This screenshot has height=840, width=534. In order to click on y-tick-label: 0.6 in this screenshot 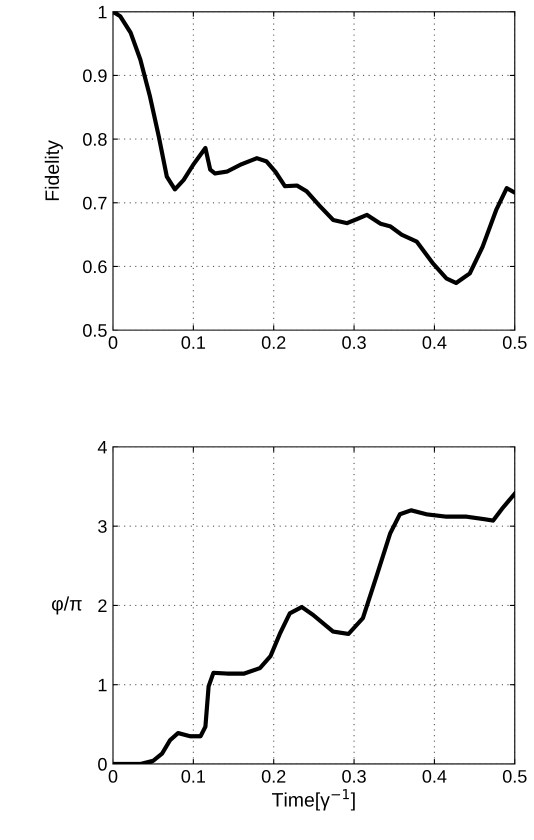, I will do `click(95, 267)`.